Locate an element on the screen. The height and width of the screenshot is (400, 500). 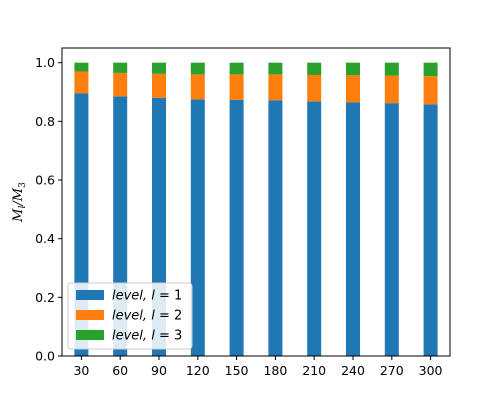
y-tick-label: 0.2 is located at coordinates (45, 297).